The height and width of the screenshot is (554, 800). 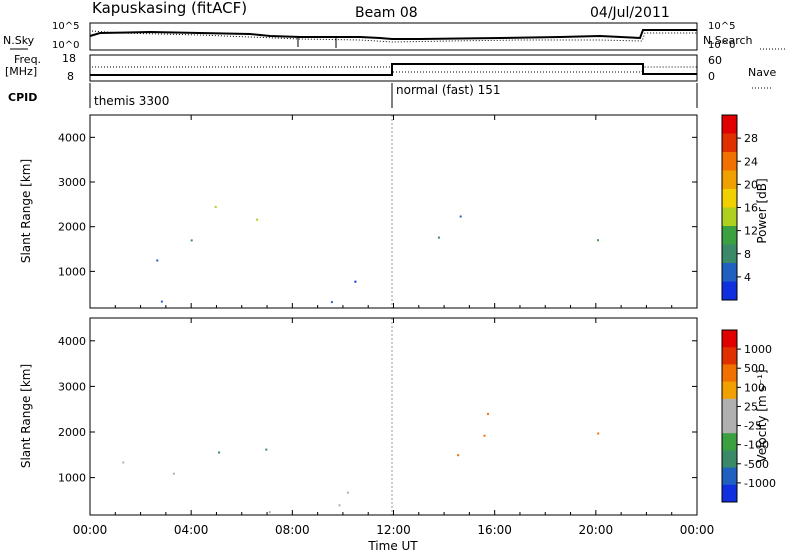 I want to click on velocity-colorbar-label: Velocity [m s⁻¹], so click(x=762, y=415).